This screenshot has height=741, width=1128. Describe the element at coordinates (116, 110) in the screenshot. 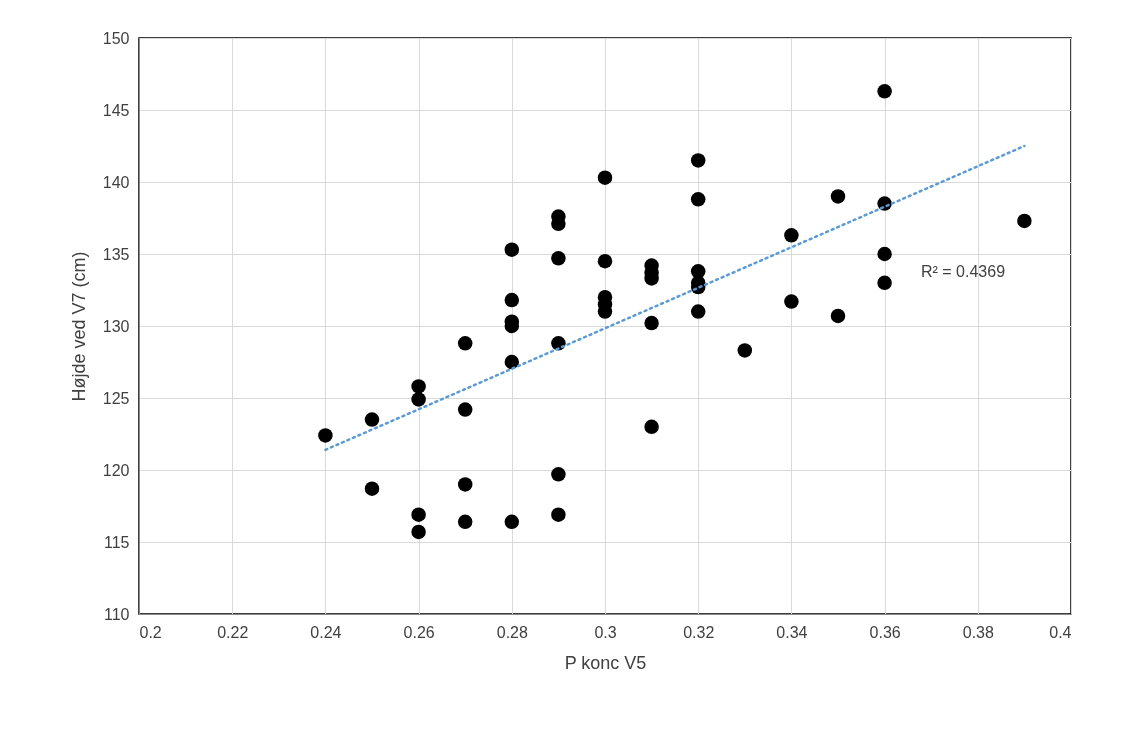

I see `y-tick-label: 145` at that location.